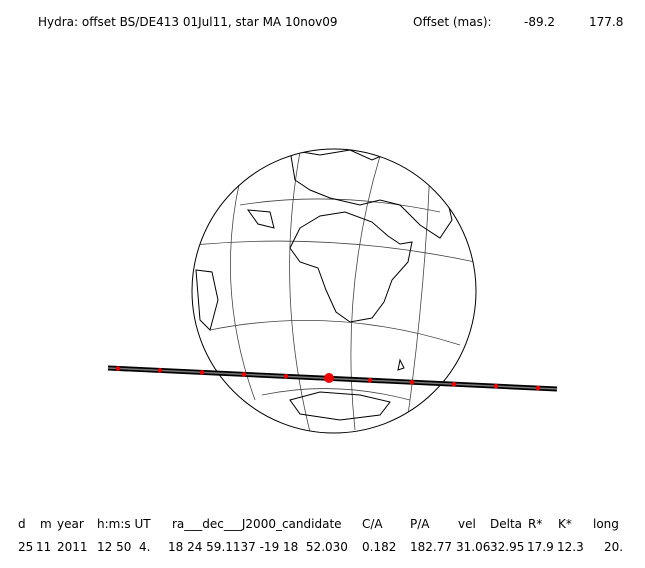 The height and width of the screenshot is (568, 645). Describe the element at coordinates (540, 547) in the screenshot. I see `table-cell: 17.9` at that location.